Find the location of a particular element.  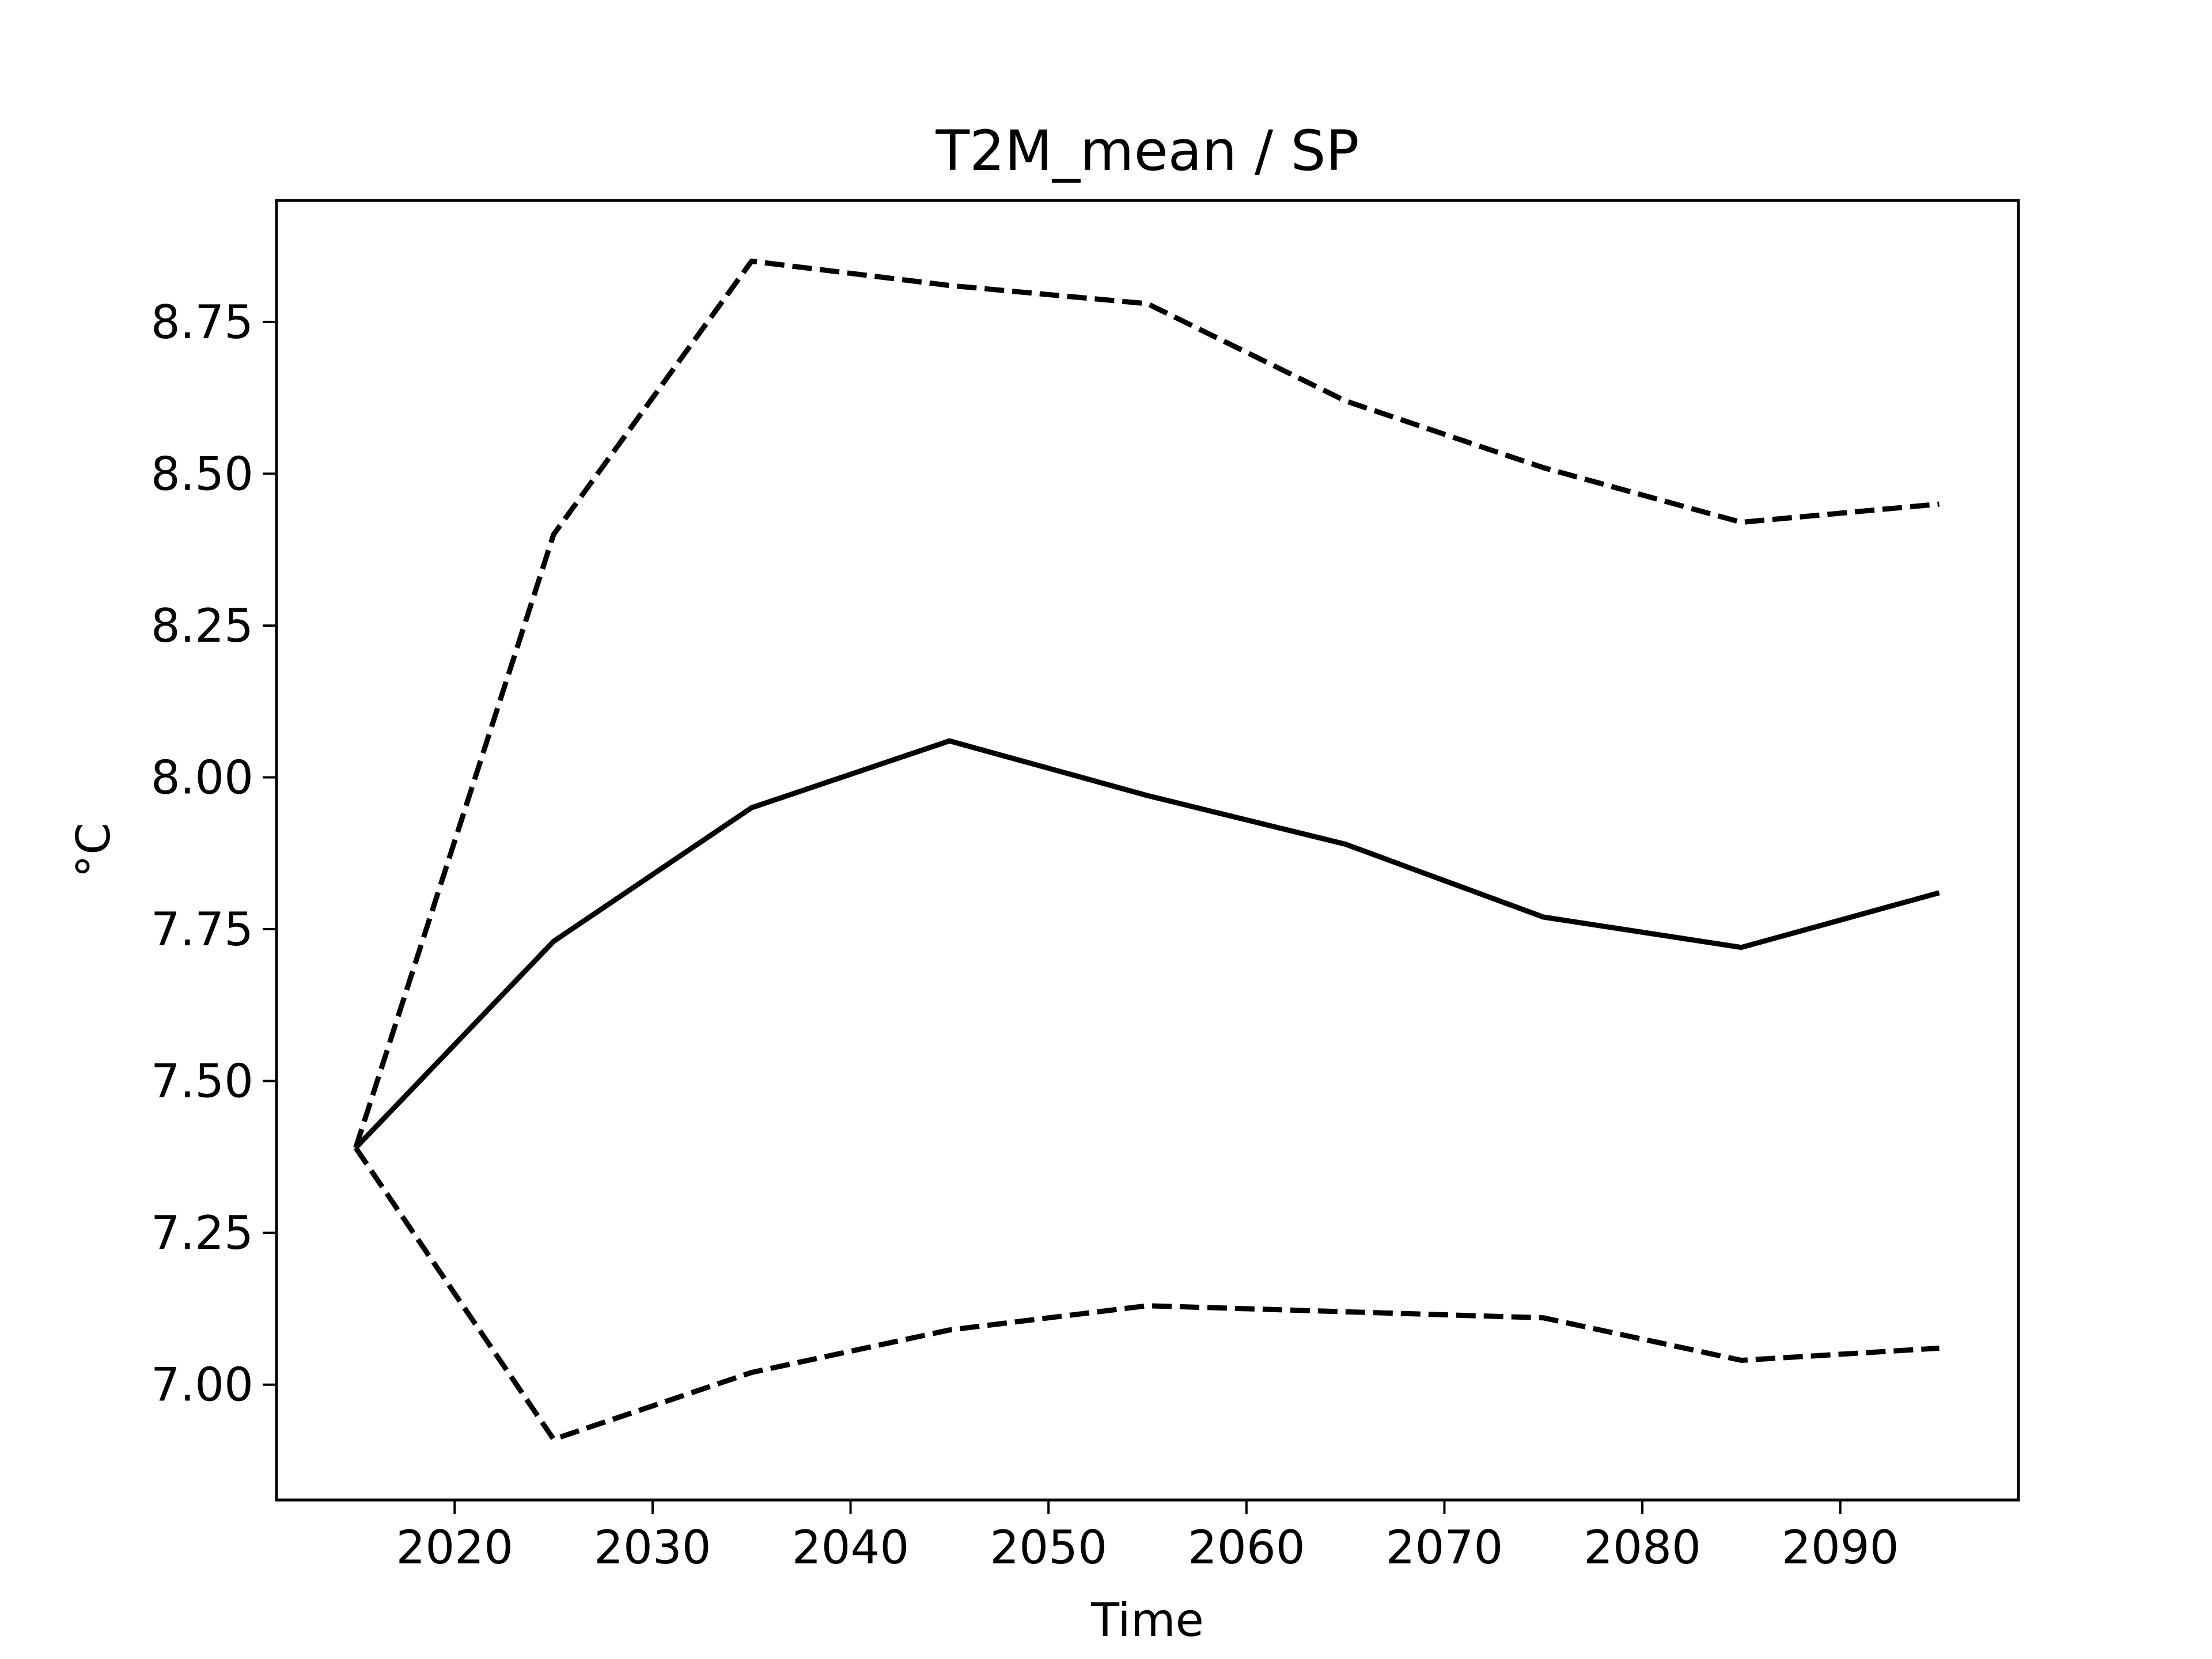

x-tick-label: 2050 is located at coordinates (1048, 1547).